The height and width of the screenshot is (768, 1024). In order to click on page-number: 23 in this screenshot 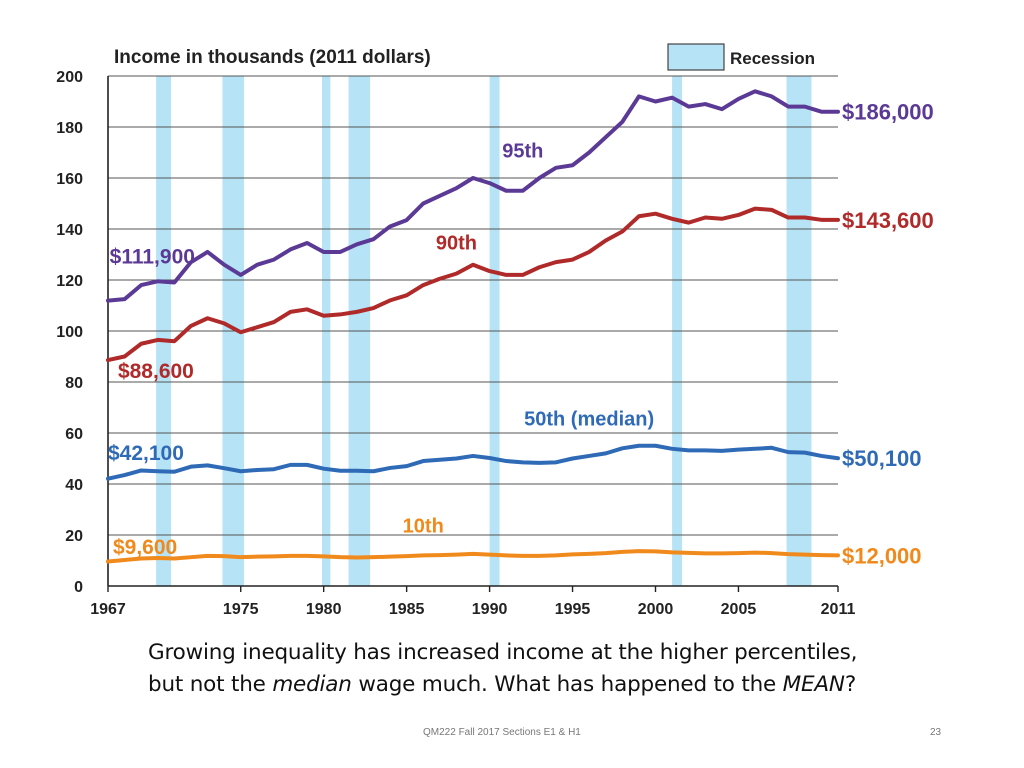, I will do `click(936, 732)`.